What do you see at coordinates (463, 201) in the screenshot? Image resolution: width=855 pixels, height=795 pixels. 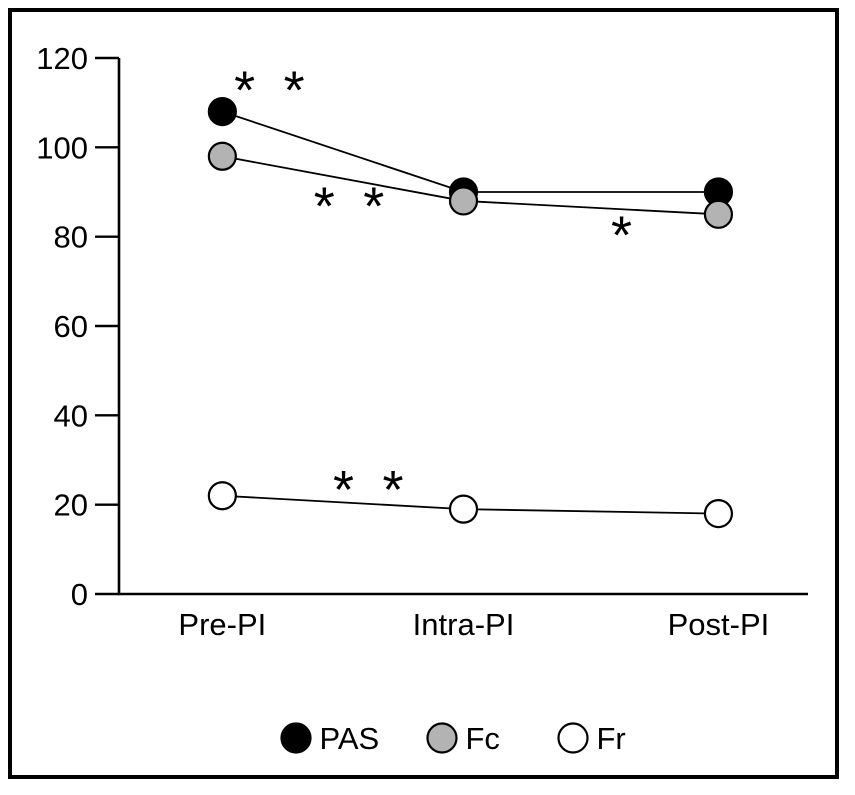 I see `marker-Fc-Intra-PI` at bounding box center [463, 201].